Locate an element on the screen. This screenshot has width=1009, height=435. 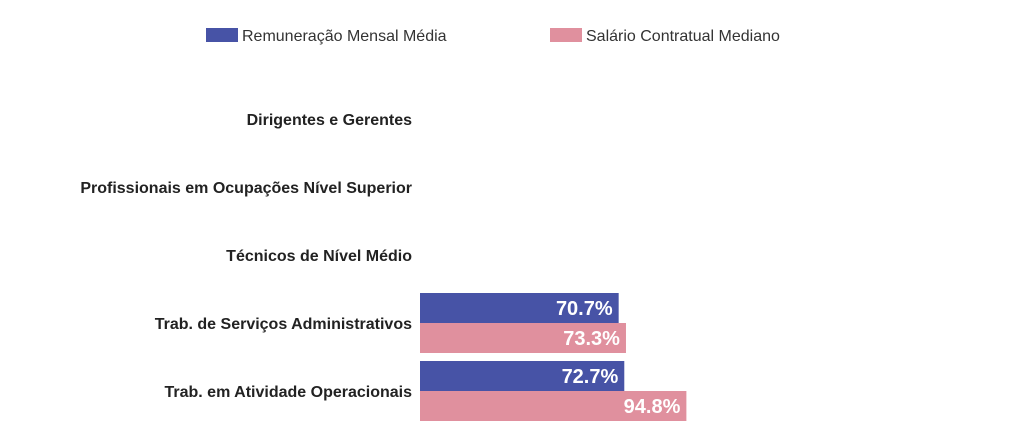
data-label-salario-contratual-mediano-trab-em-atividade-operacionais: 94.8% is located at coordinates (652, 407).